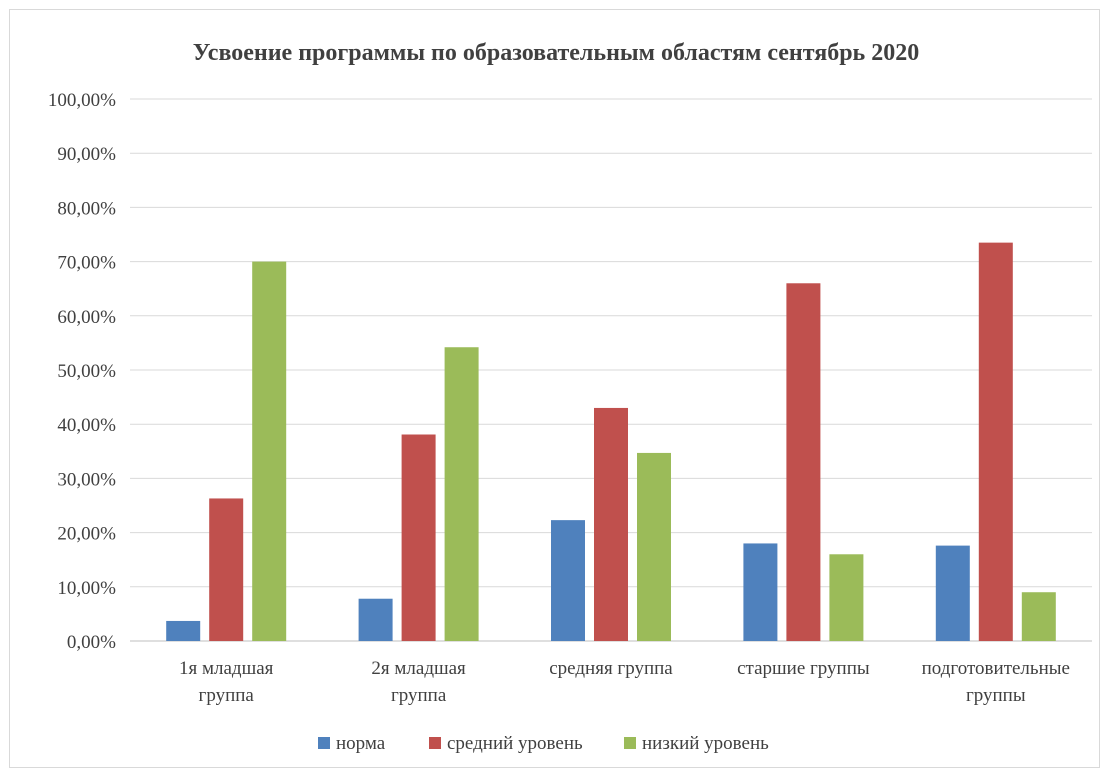  What do you see at coordinates (86, 588) in the screenshot?
I see `y-tick-label: 10,00%` at bounding box center [86, 588].